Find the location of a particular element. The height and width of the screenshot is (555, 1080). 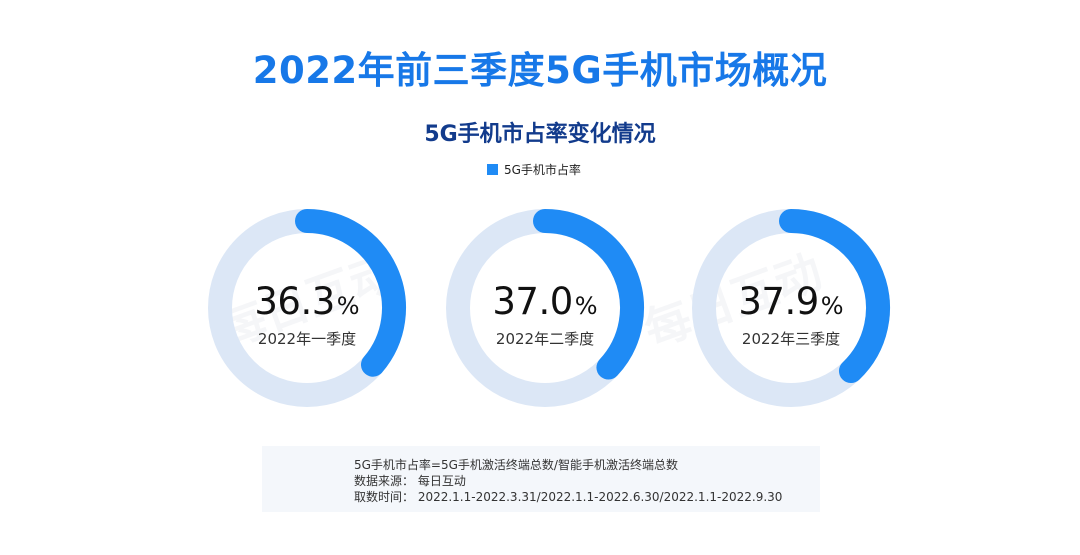

donut-value: 37.0 is located at coordinates (532, 301).